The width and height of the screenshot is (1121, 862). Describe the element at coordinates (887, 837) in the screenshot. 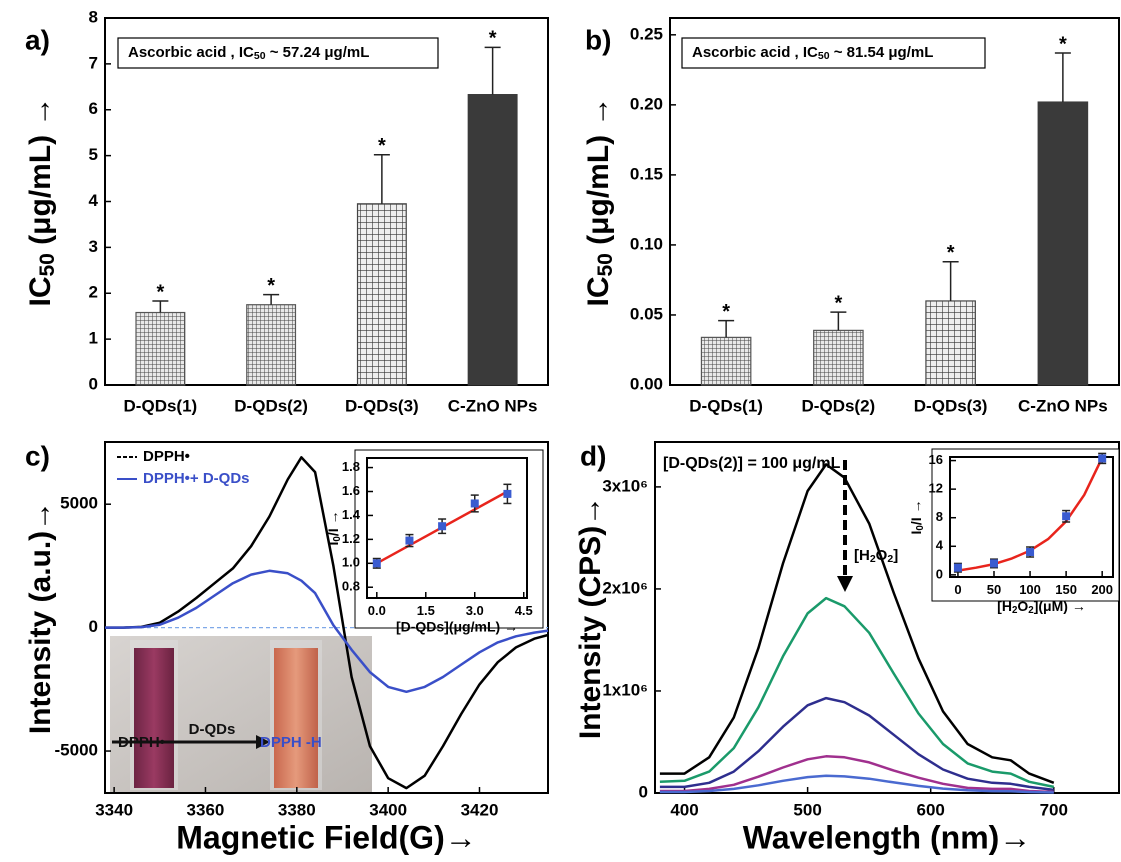

I see `x-axis-label: Wavelength (nm)→` at that location.